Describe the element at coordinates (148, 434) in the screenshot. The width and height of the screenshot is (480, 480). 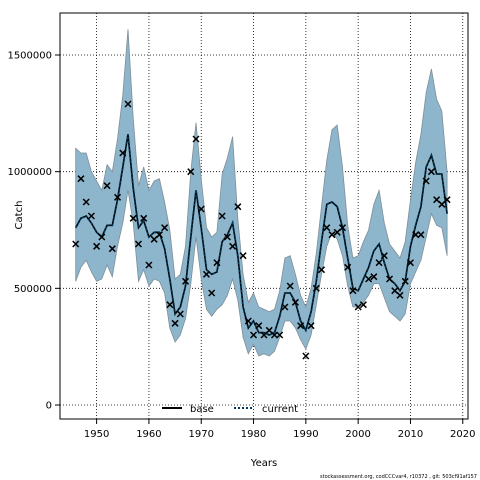
I see `x-tick-label: 1960` at that location.